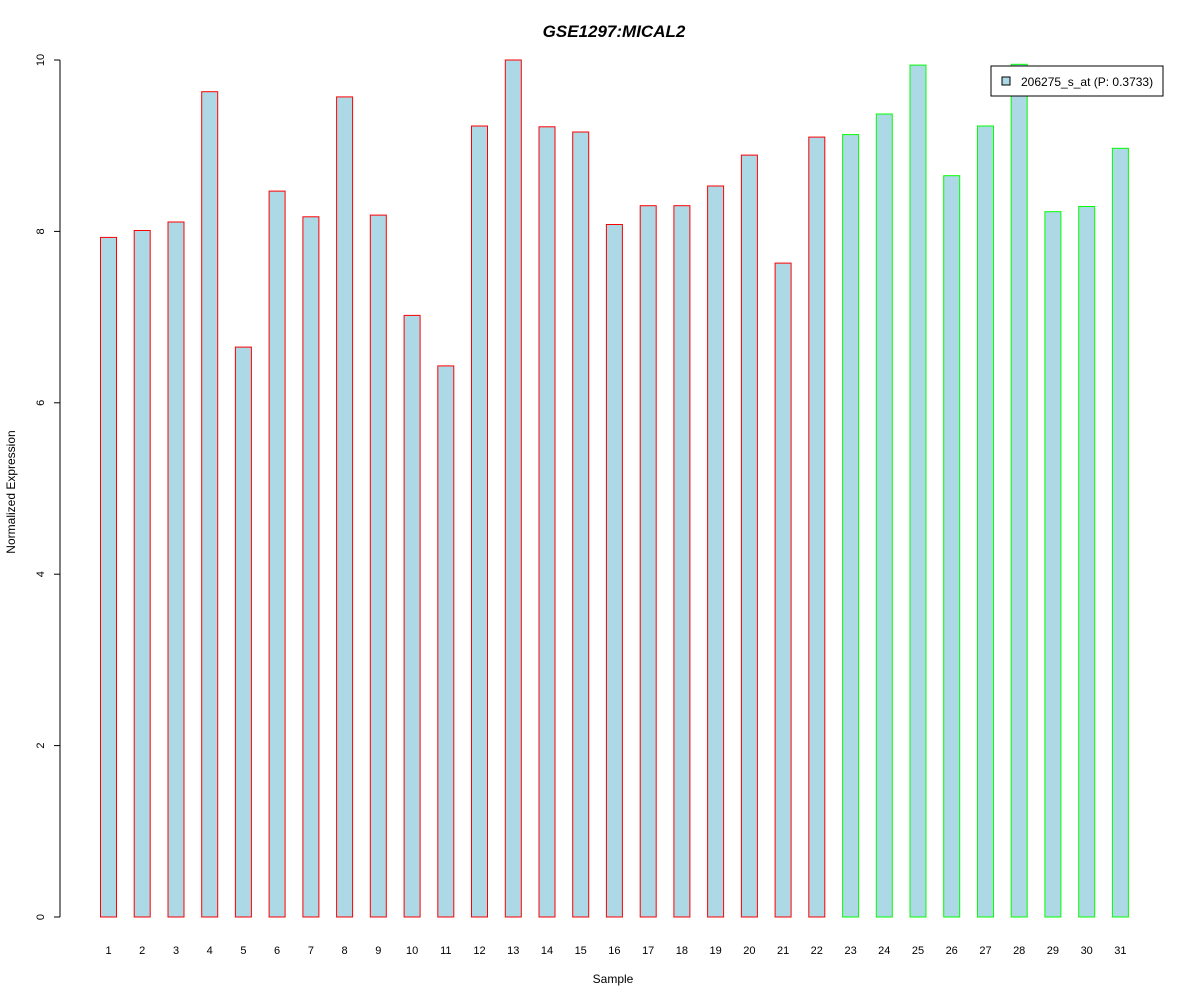  I want to click on y-axis-label: Normalized Expression, so click(11, 491).